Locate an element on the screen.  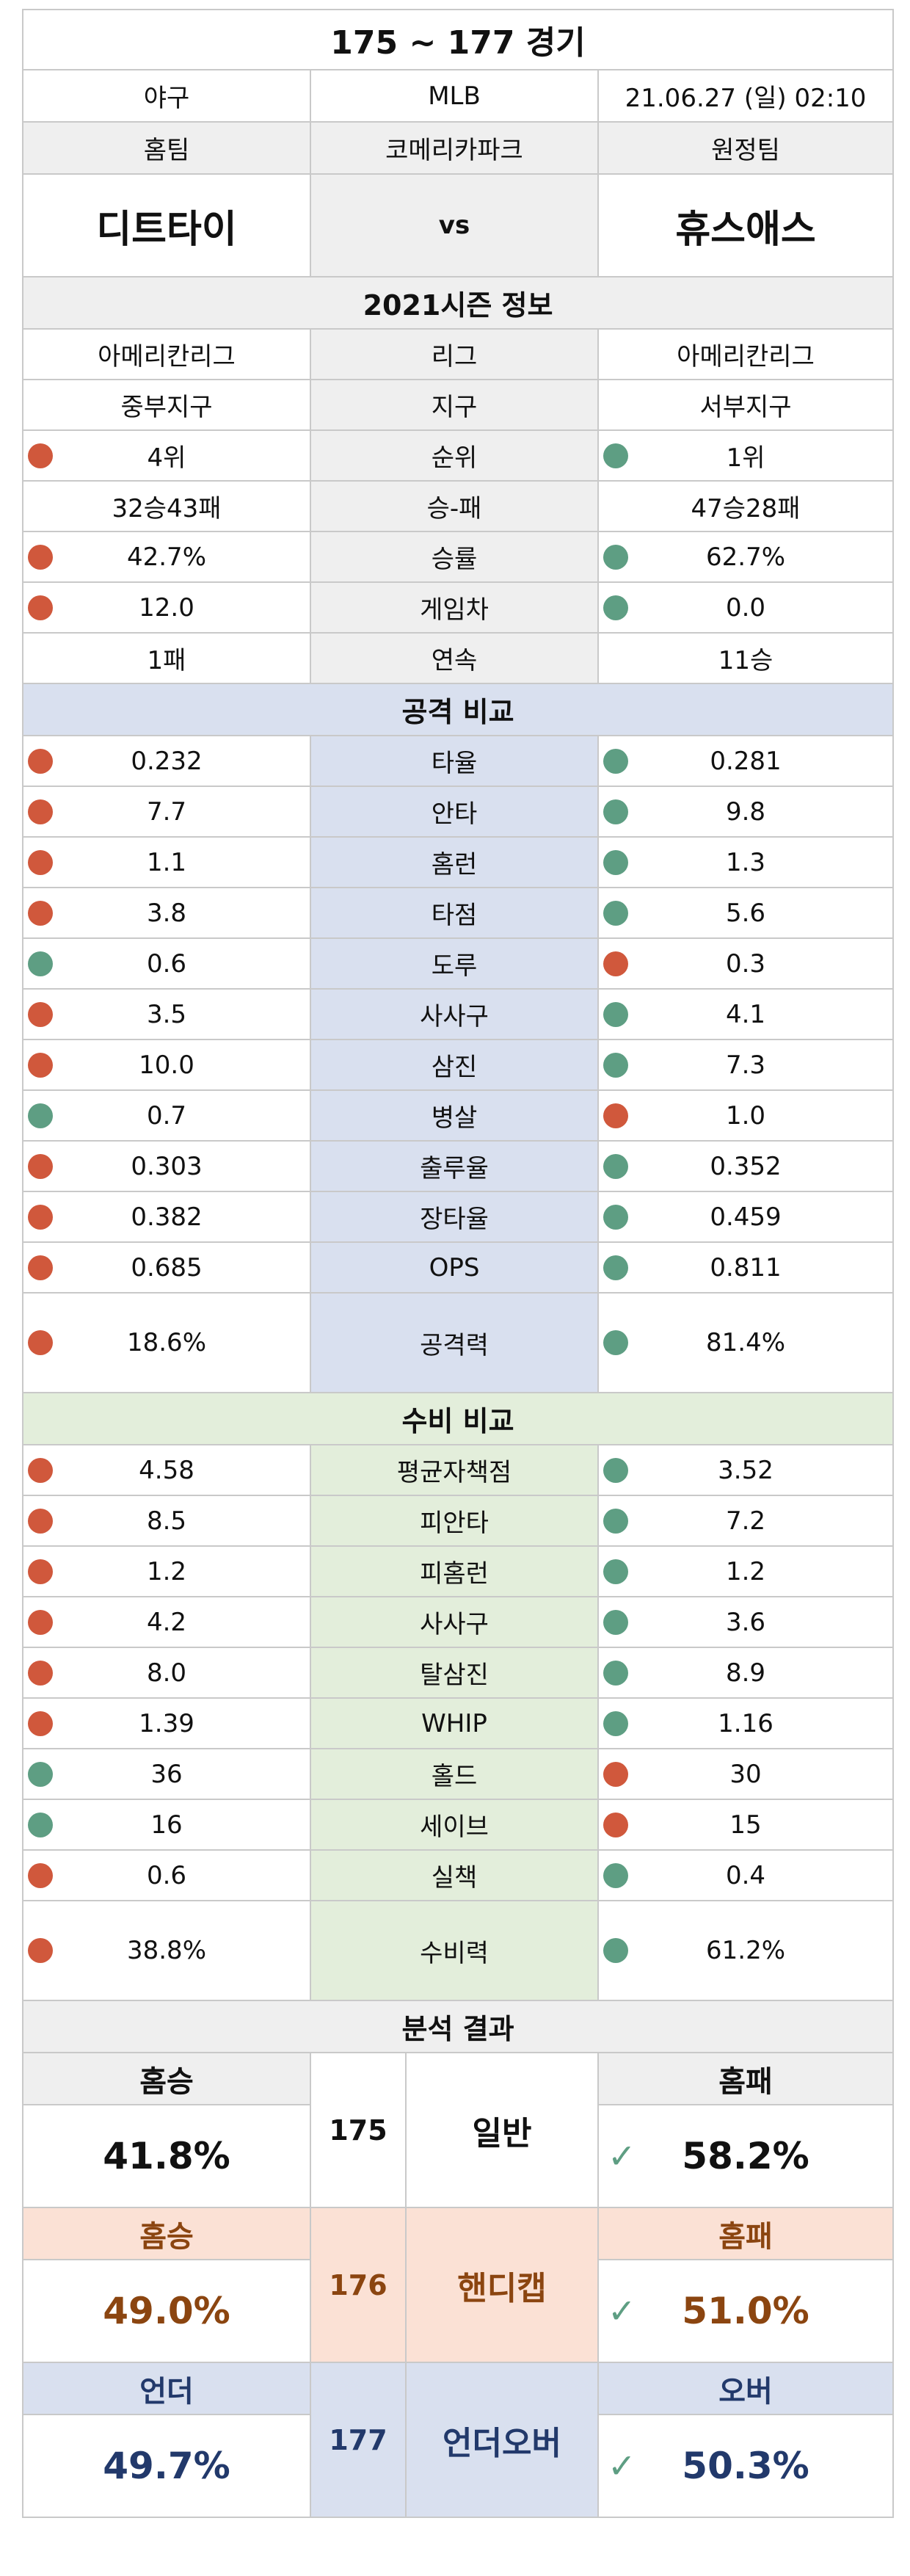
stat-label: 게임차 is located at coordinates (454, 607).